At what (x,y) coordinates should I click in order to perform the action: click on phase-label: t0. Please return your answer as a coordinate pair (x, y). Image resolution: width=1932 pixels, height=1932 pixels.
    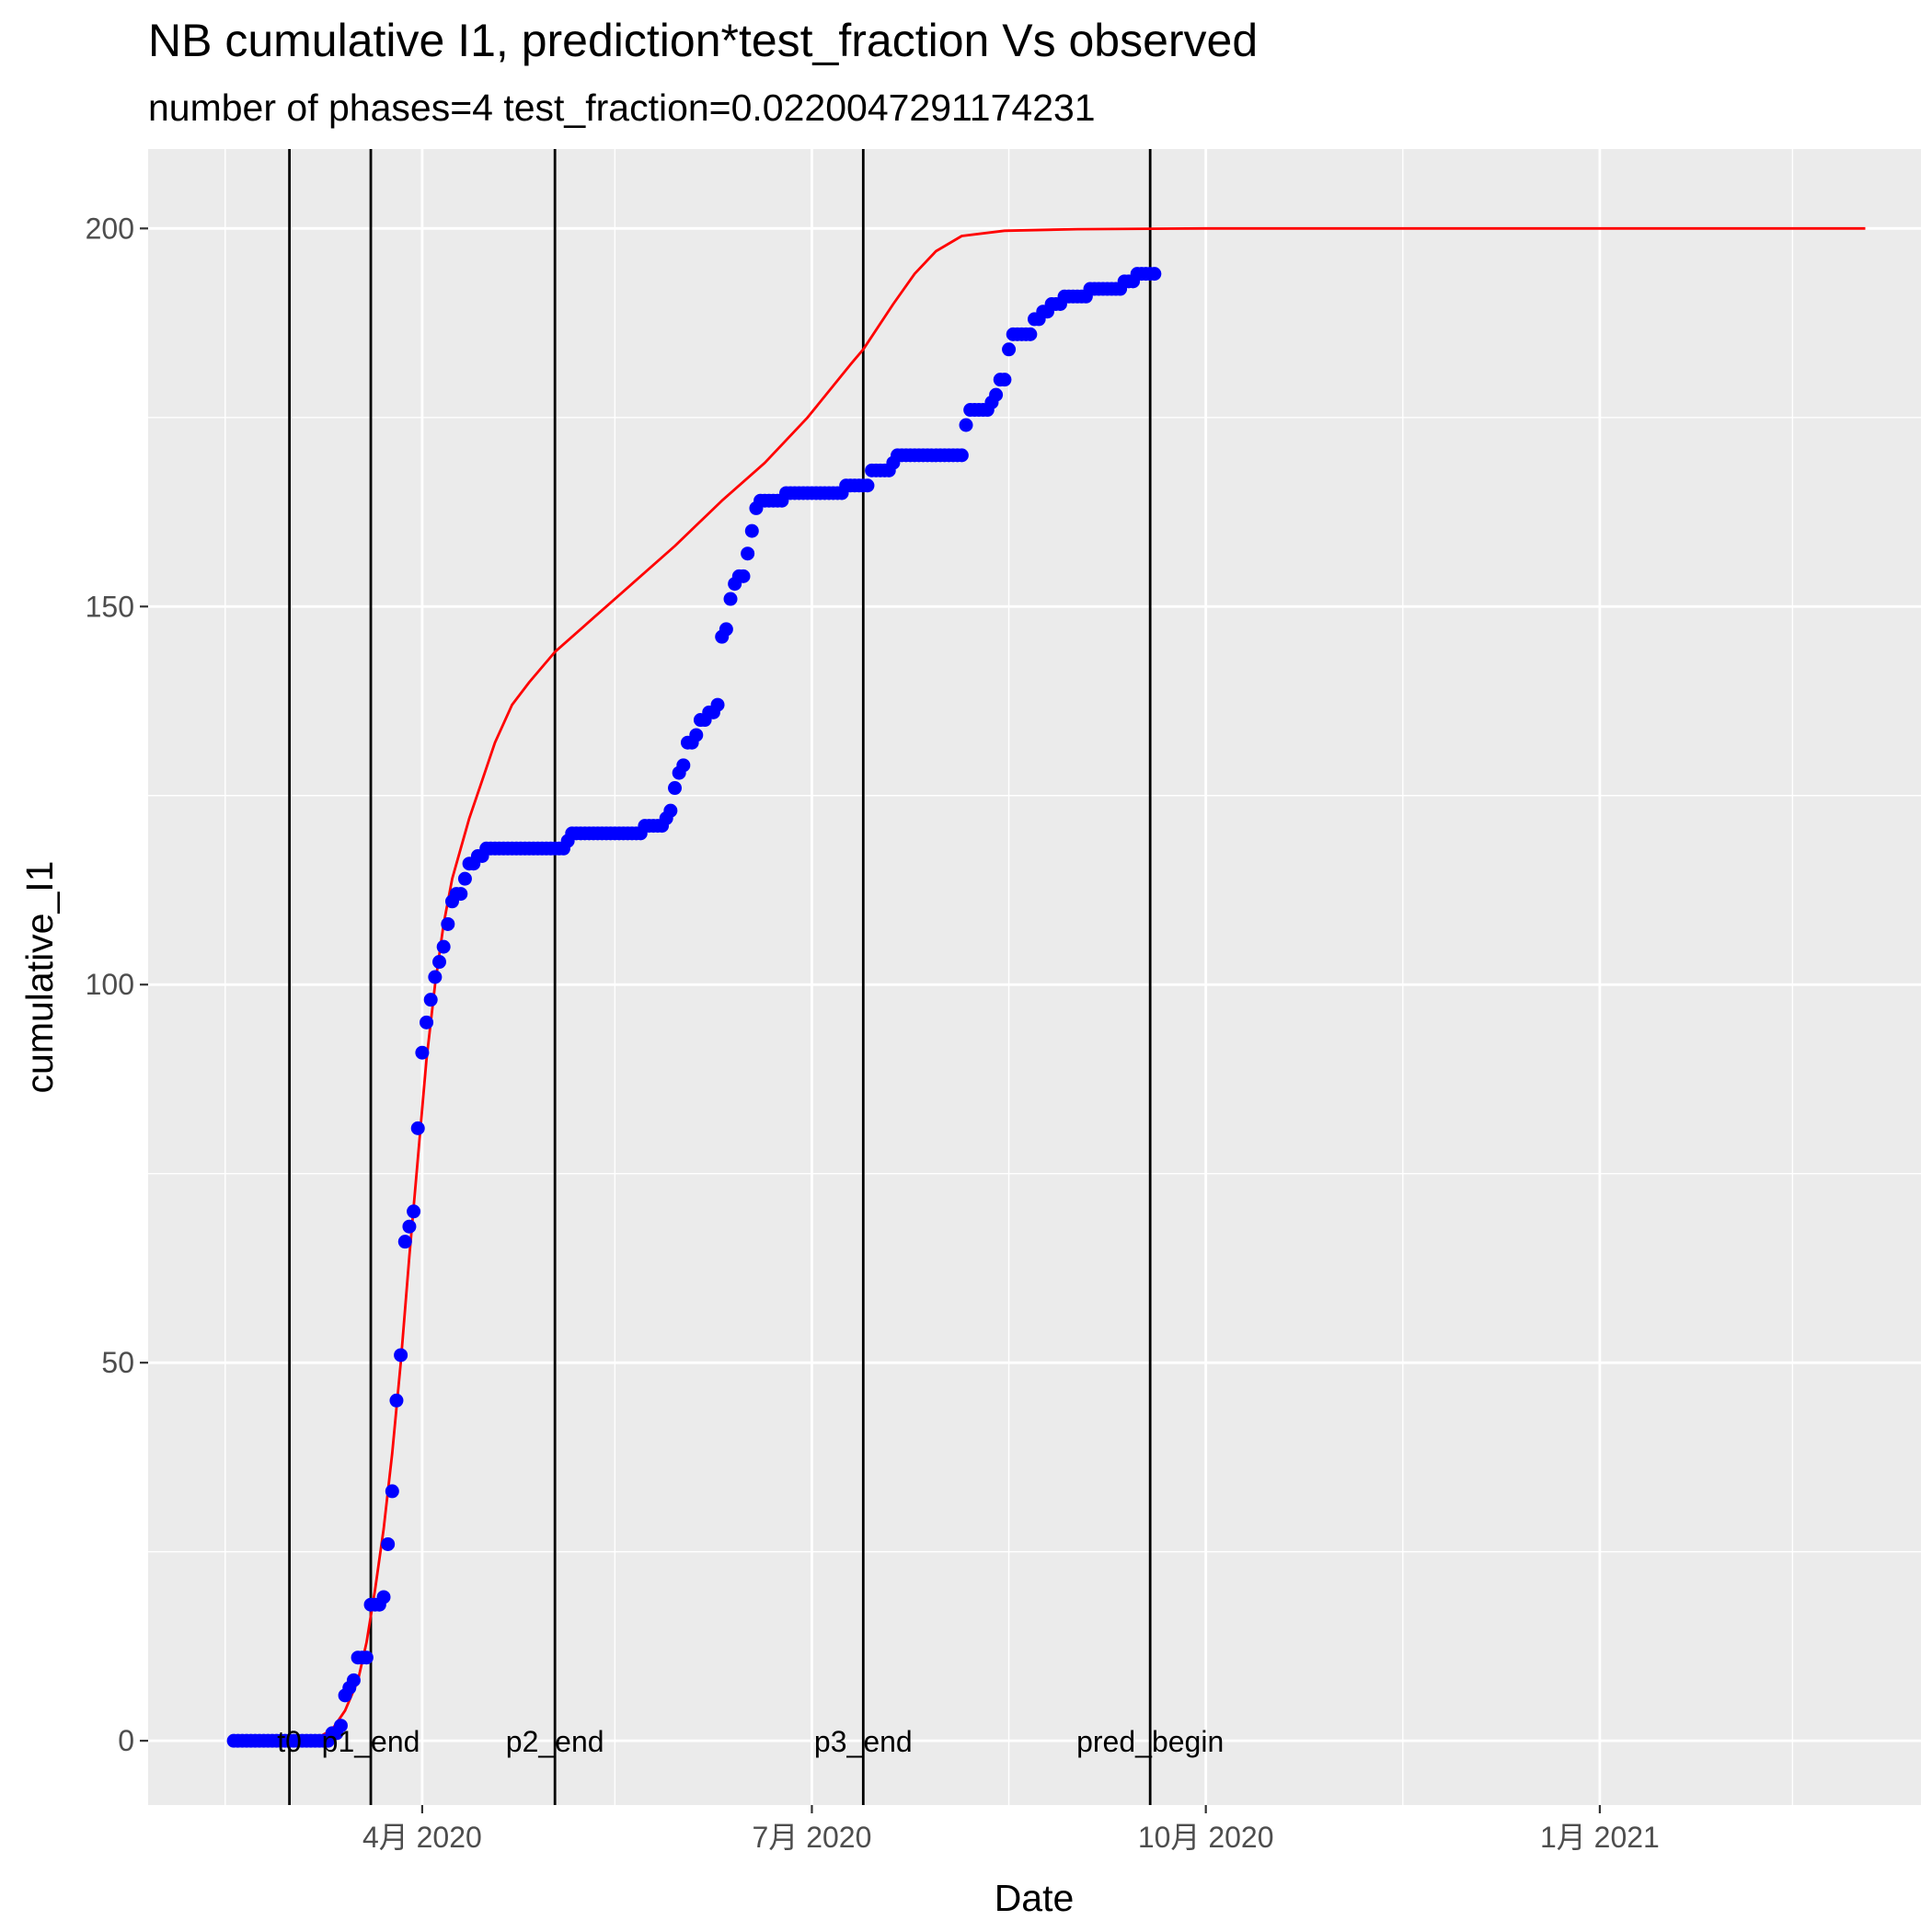
    Looking at the image, I should click on (289, 1741).